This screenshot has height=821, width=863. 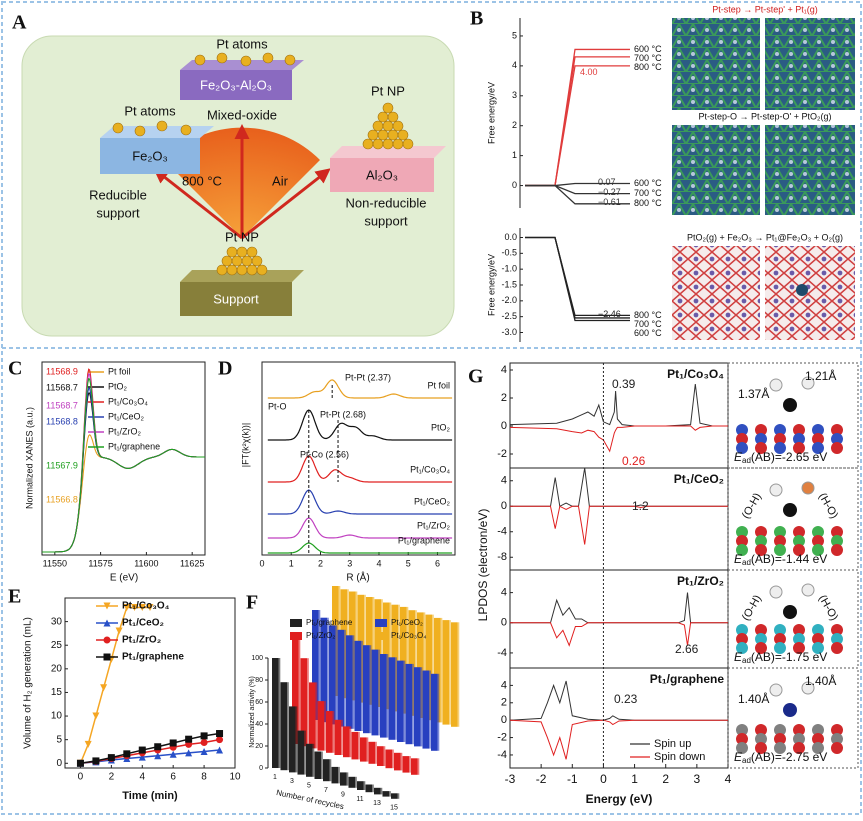 What do you see at coordinates (388, 90) in the screenshot?
I see `np-label: Pt NP` at bounding box center [388, 90].